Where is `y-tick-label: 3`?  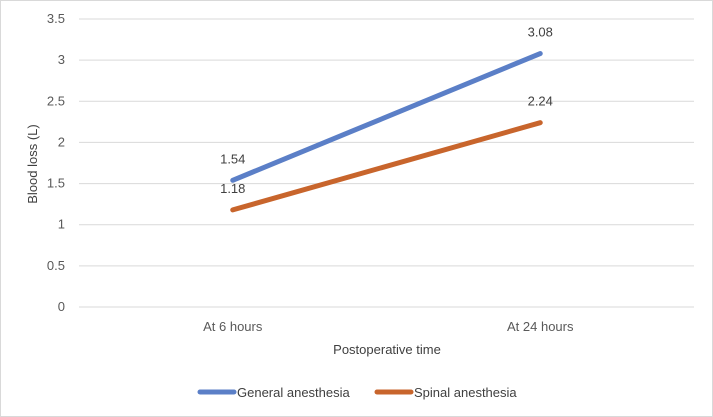
y-tick-label: 3 is located at coordinates (61, 59).